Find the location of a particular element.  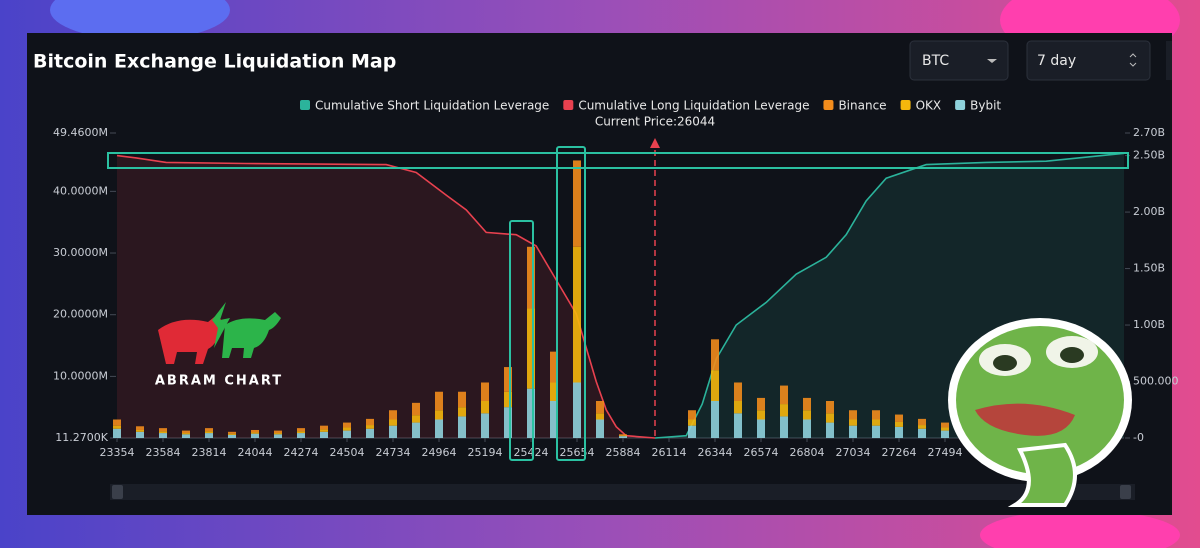

y-tick-label: 11.2700K is located at coordinates (81, 437).